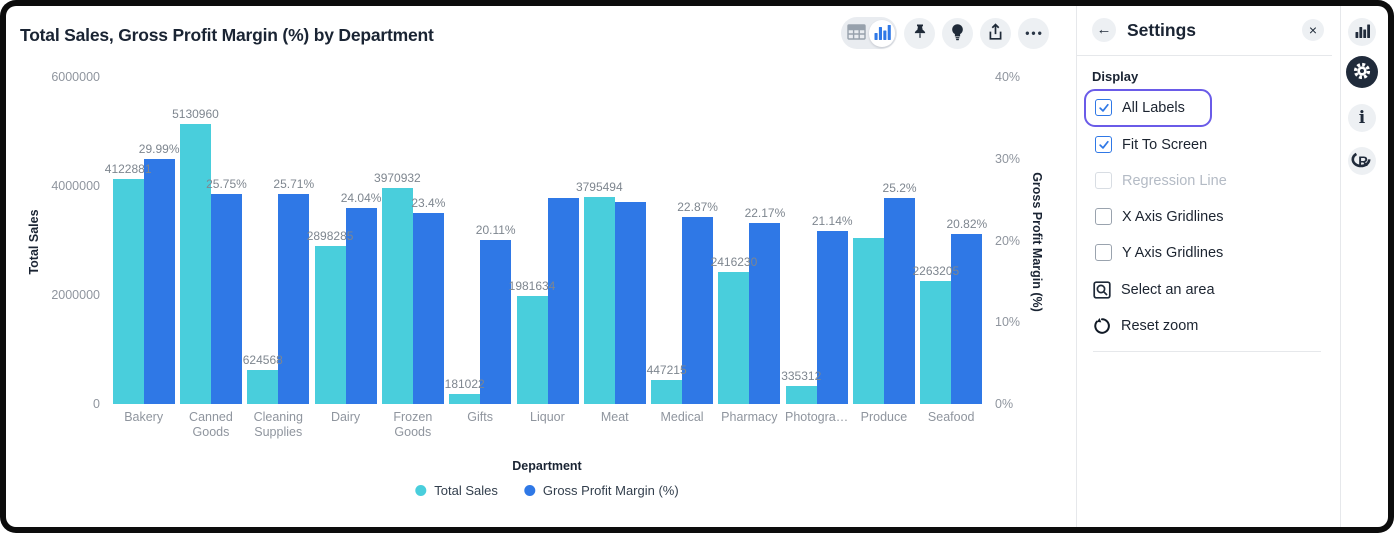 This screenshot has height=533, width=1394. I want to click on gear-icon, so click(1362, 72).